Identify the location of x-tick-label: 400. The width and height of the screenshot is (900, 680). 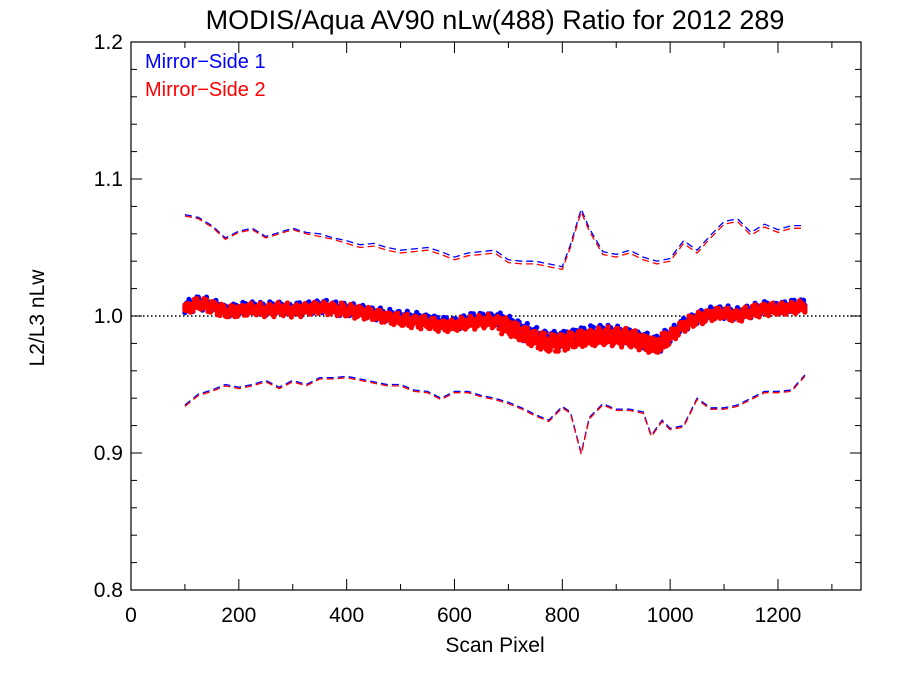
(346, 615).